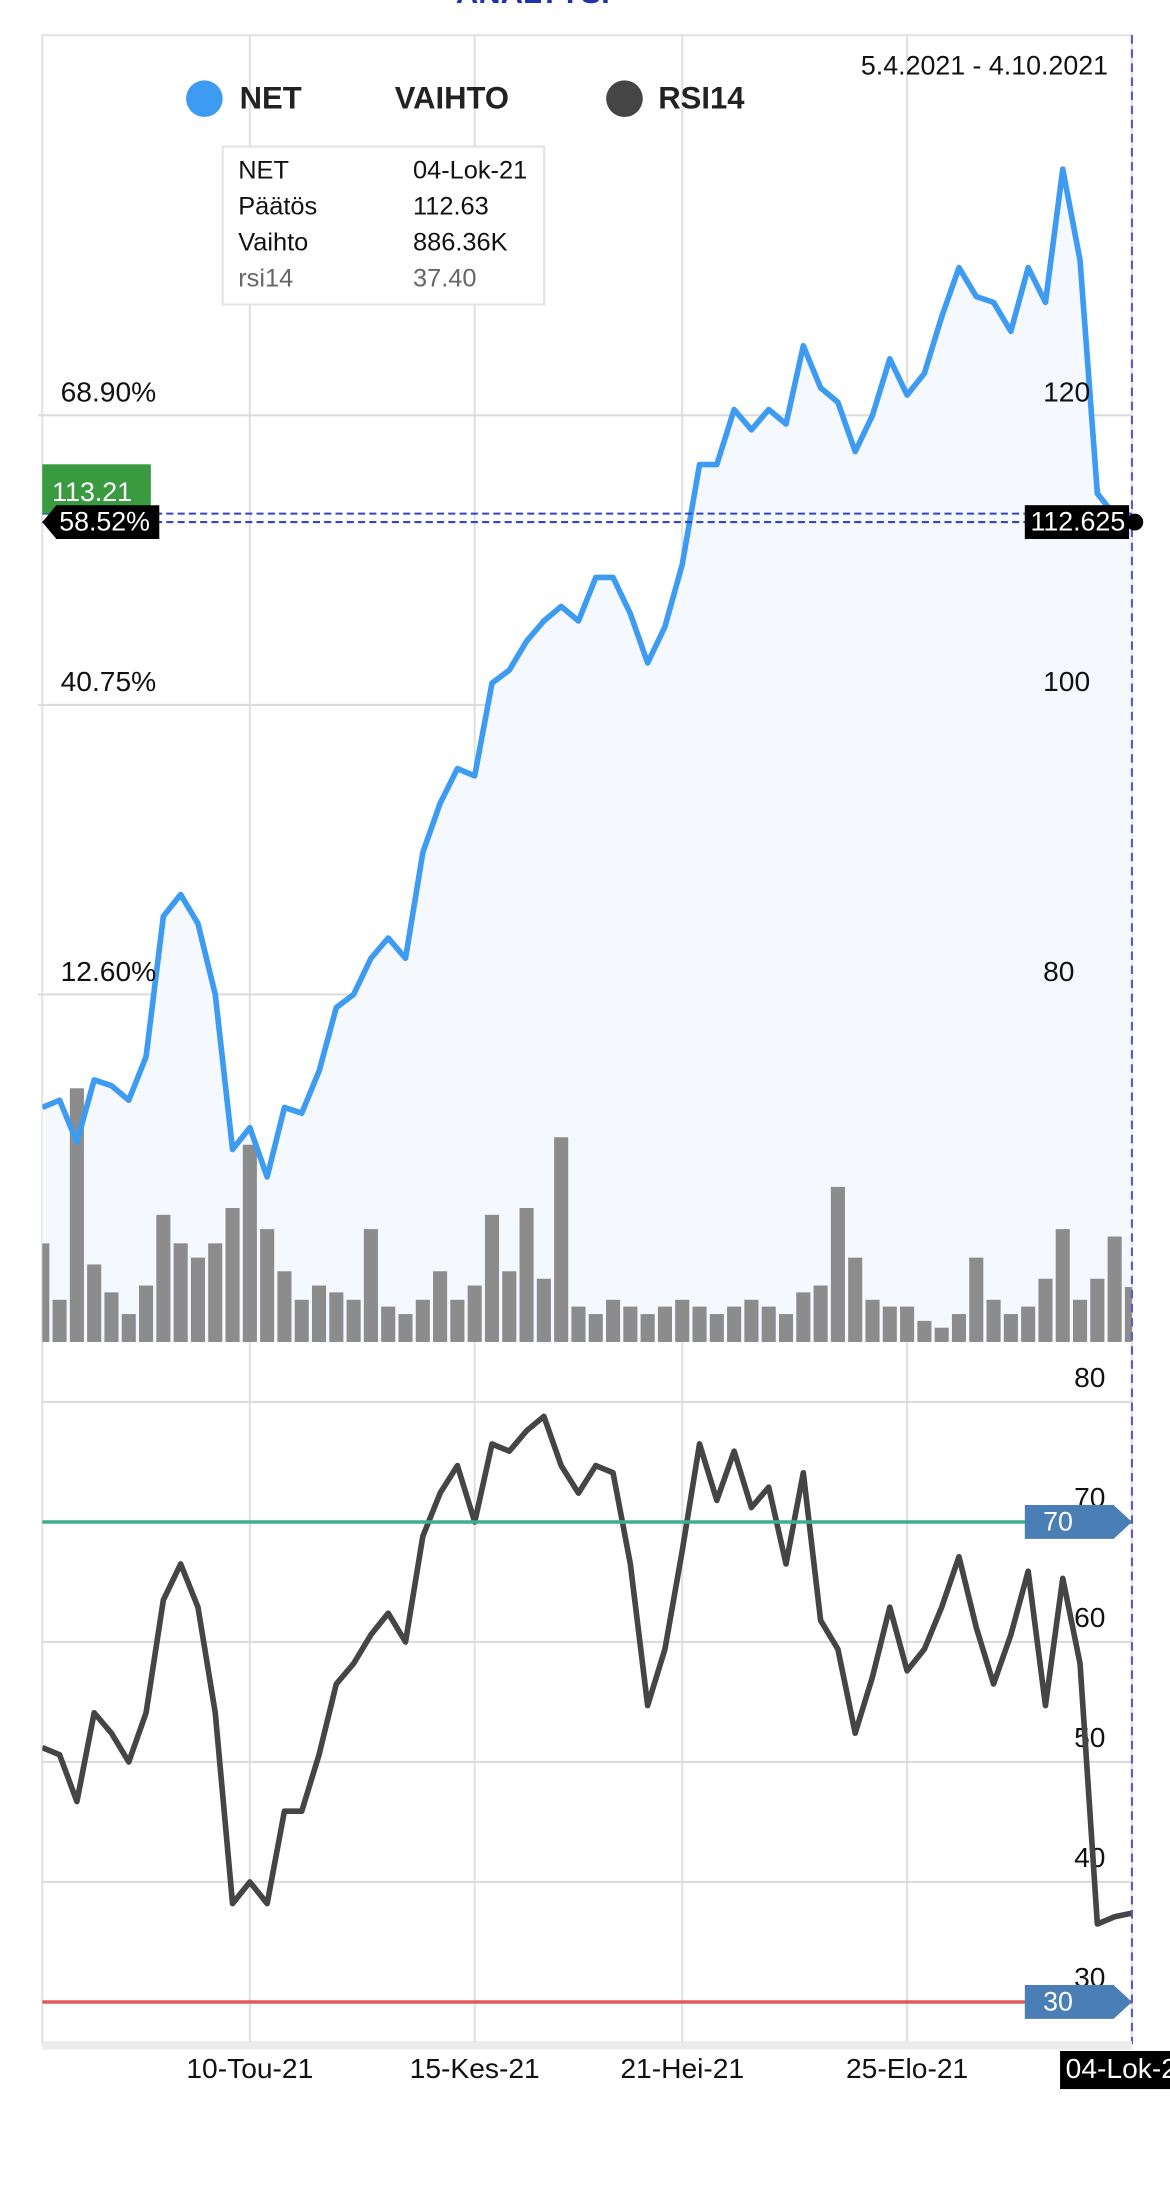 The image size is (1170, 2201). What do you see at coordinates (109, 971) in the screenshot?
I see `y2-tick-label: 12.60%` at bounding box center [109, 971].